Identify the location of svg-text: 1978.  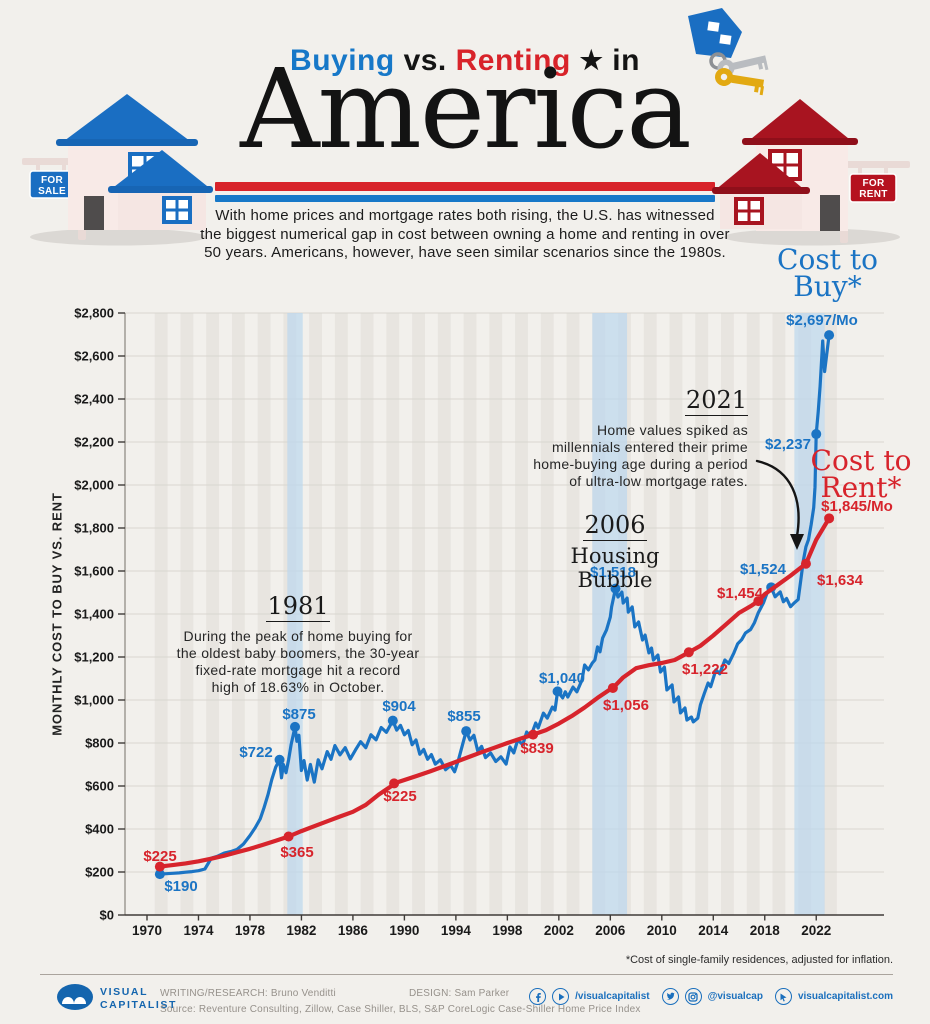
(250, 930).